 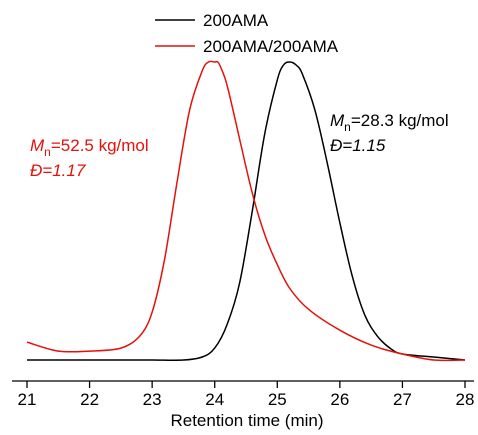 What do you see at coordinates (246, 395) in the screenshot?
I see `x-axis-ticks: 21 22 23 24 25 26 27 28` at bounding box center [246, 395].